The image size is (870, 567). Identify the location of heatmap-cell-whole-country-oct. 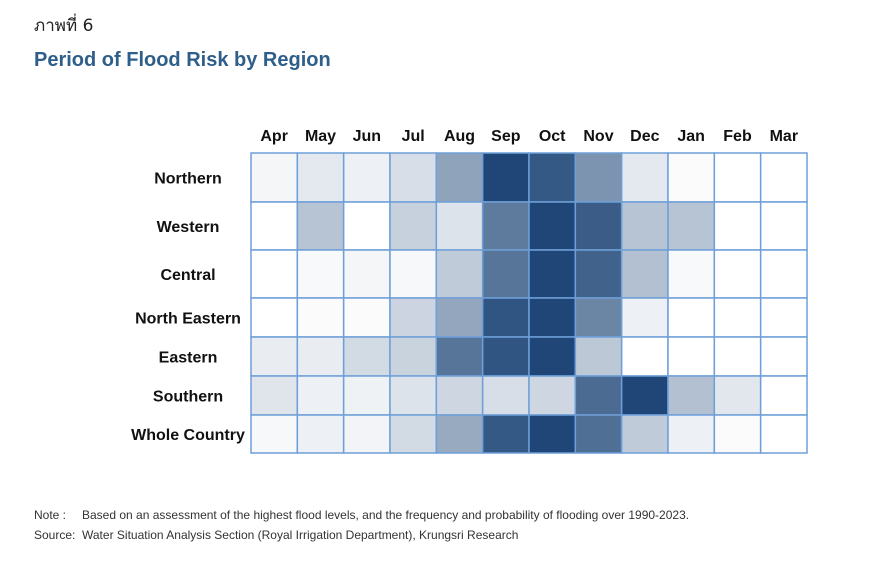
(552, 434).